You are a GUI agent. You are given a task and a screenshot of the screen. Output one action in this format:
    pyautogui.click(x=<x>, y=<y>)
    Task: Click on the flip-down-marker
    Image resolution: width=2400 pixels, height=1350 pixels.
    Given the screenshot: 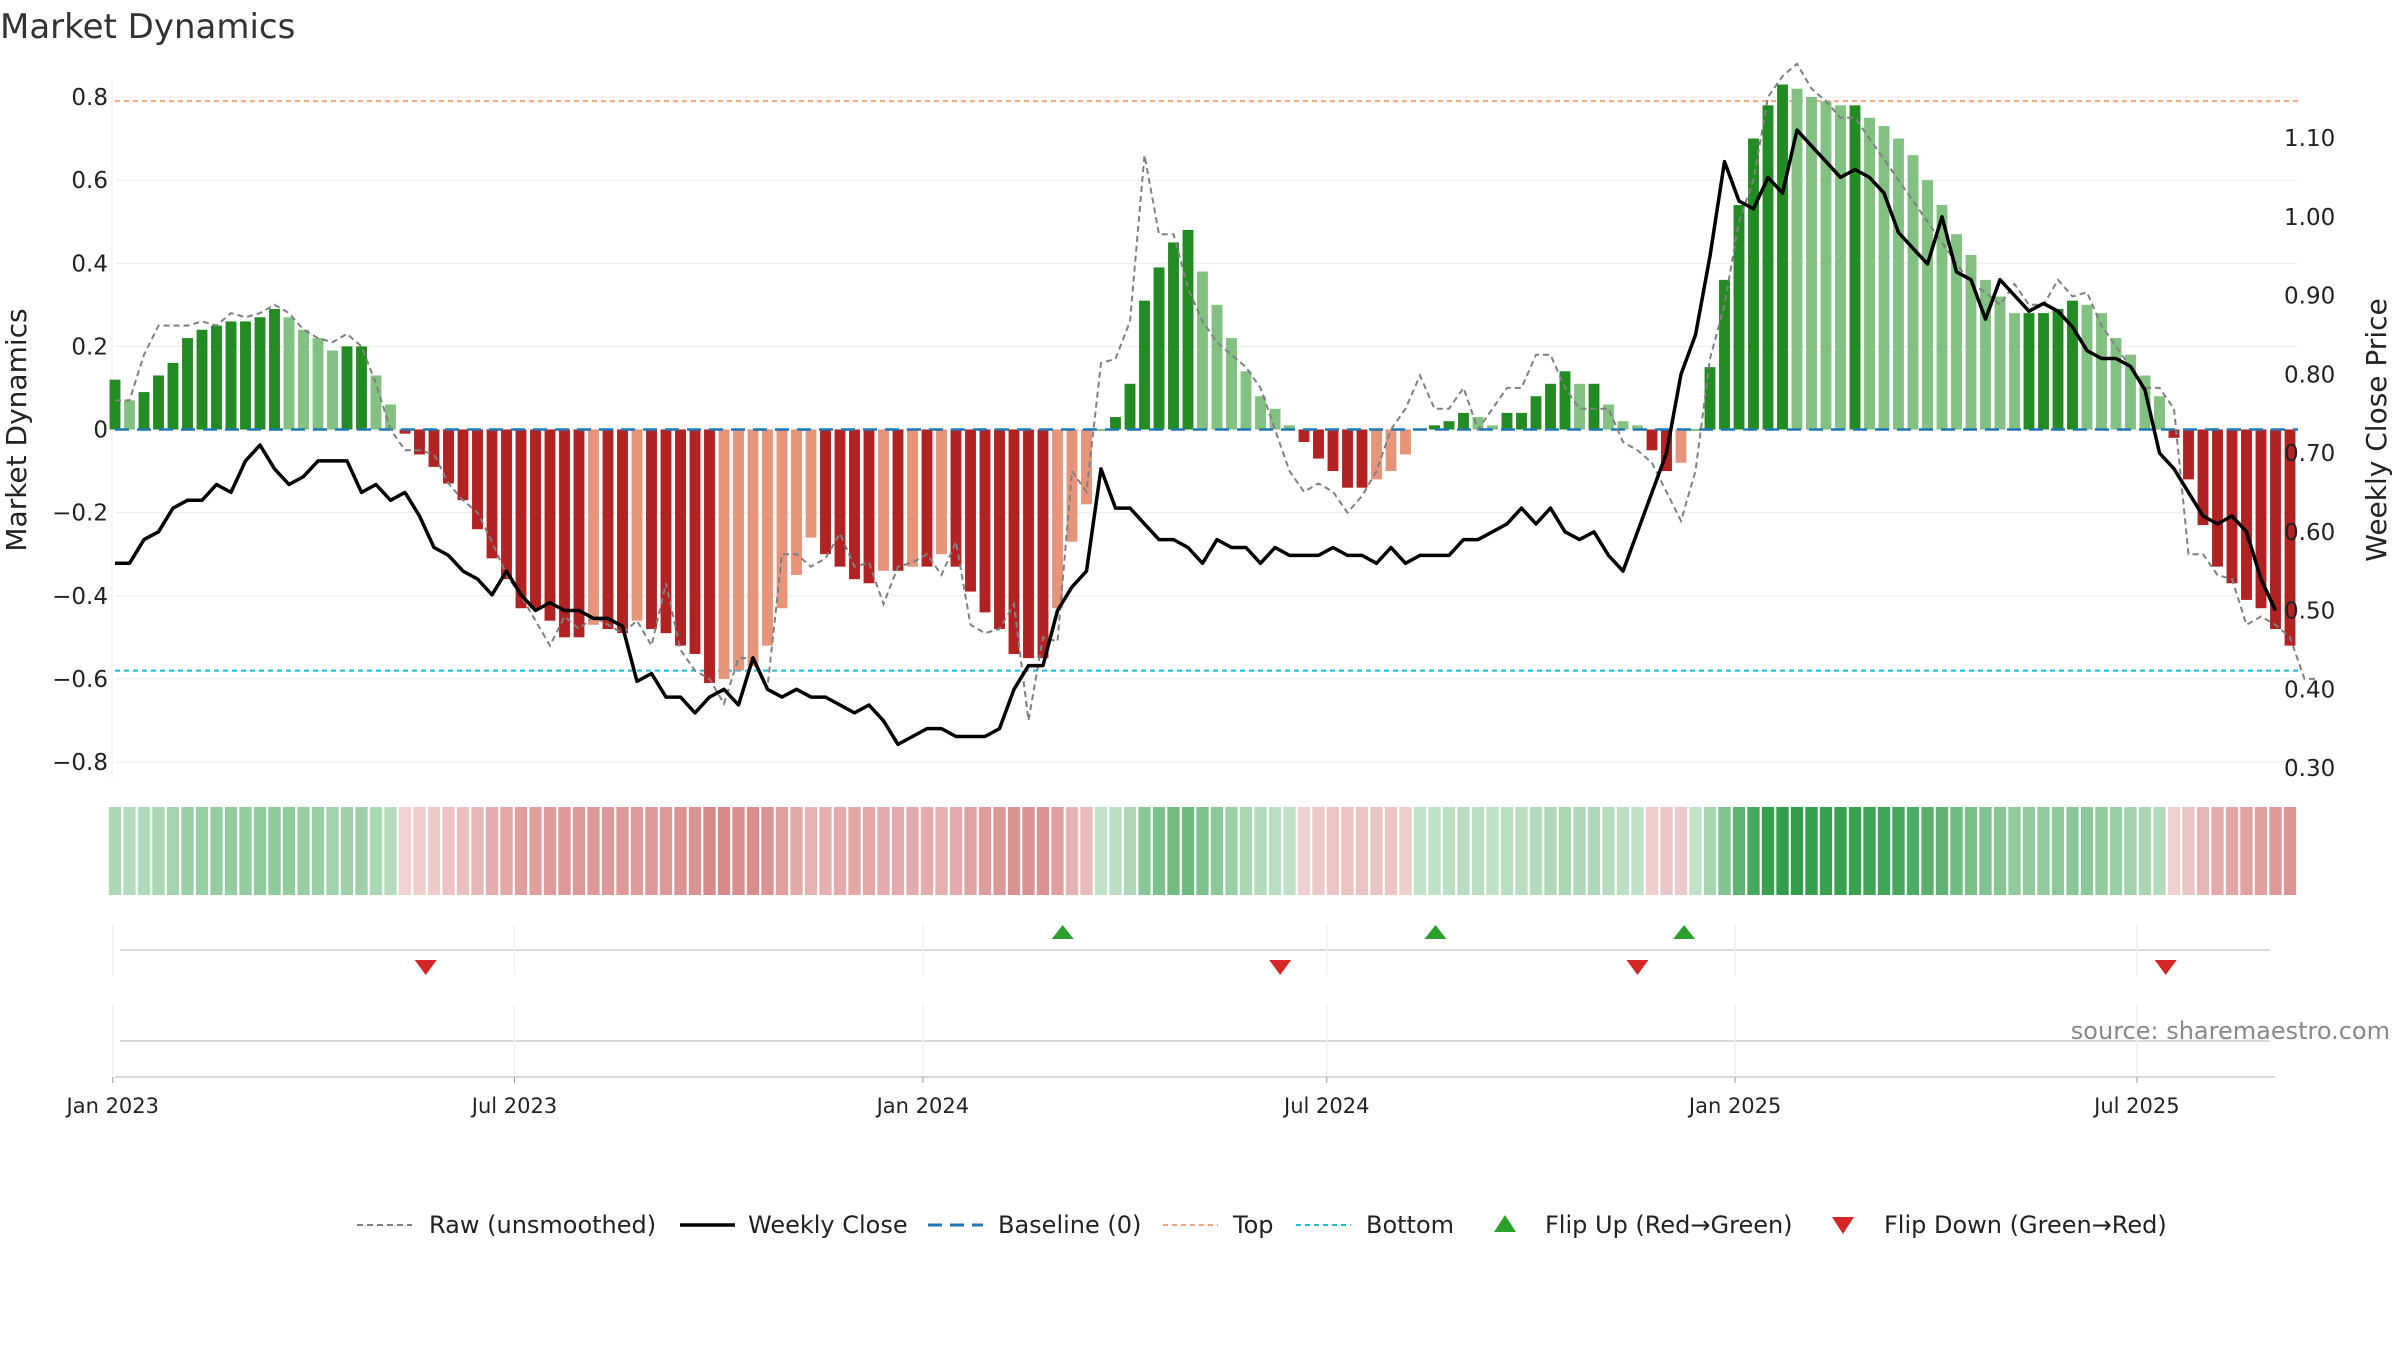 What is the action you would take?
    pyautogui.click(x=1637, y=967)
    